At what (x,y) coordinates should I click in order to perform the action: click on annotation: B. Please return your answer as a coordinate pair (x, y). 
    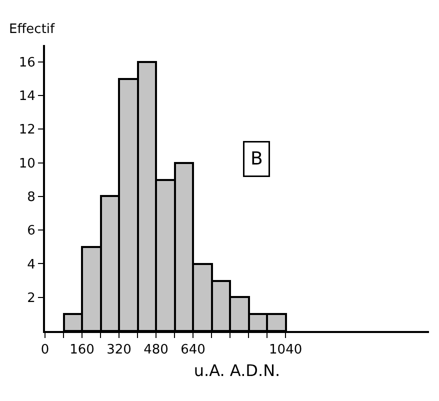
    Looking at the image, I should click on (256, 159).